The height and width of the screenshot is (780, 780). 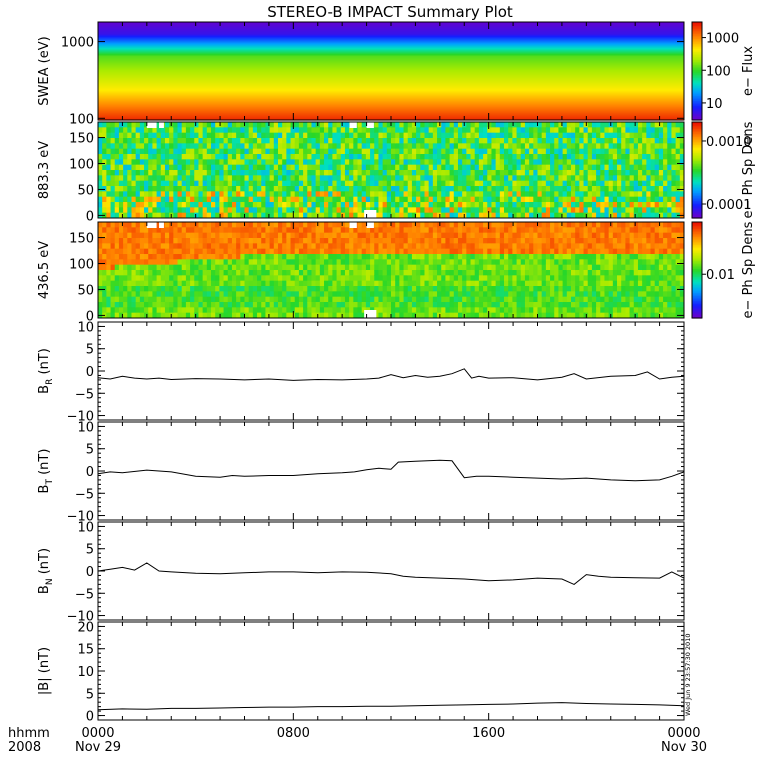 What do you see at coordinates (722, 39) in the screenshot?
I see `colorbar-tick-label: 1000` at bounding box center [722, 39].